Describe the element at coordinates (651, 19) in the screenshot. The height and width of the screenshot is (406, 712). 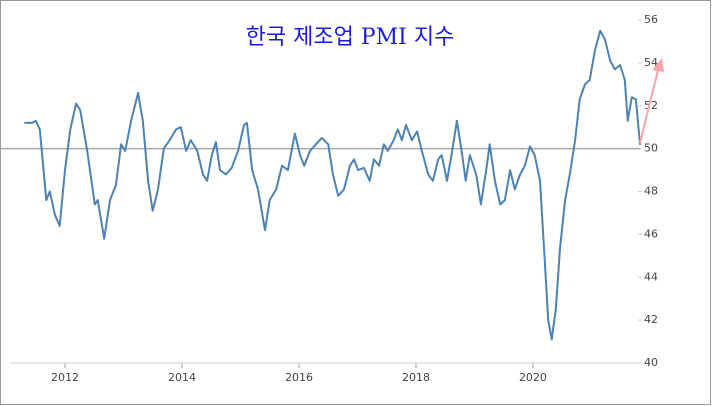
I see `y-tick-label: 56` at that location.